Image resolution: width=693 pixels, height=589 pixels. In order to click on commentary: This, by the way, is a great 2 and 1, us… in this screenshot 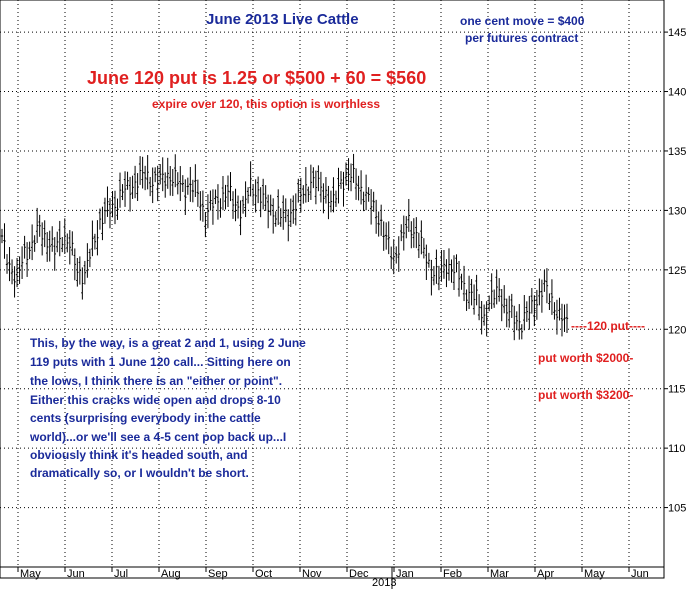, I will do `click(167, 408)`.